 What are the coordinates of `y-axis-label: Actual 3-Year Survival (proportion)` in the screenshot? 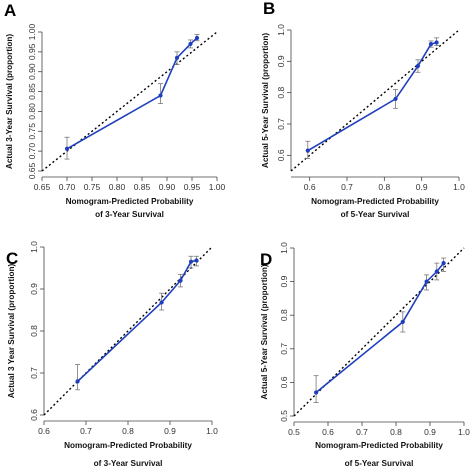 It's located at (9, 101).